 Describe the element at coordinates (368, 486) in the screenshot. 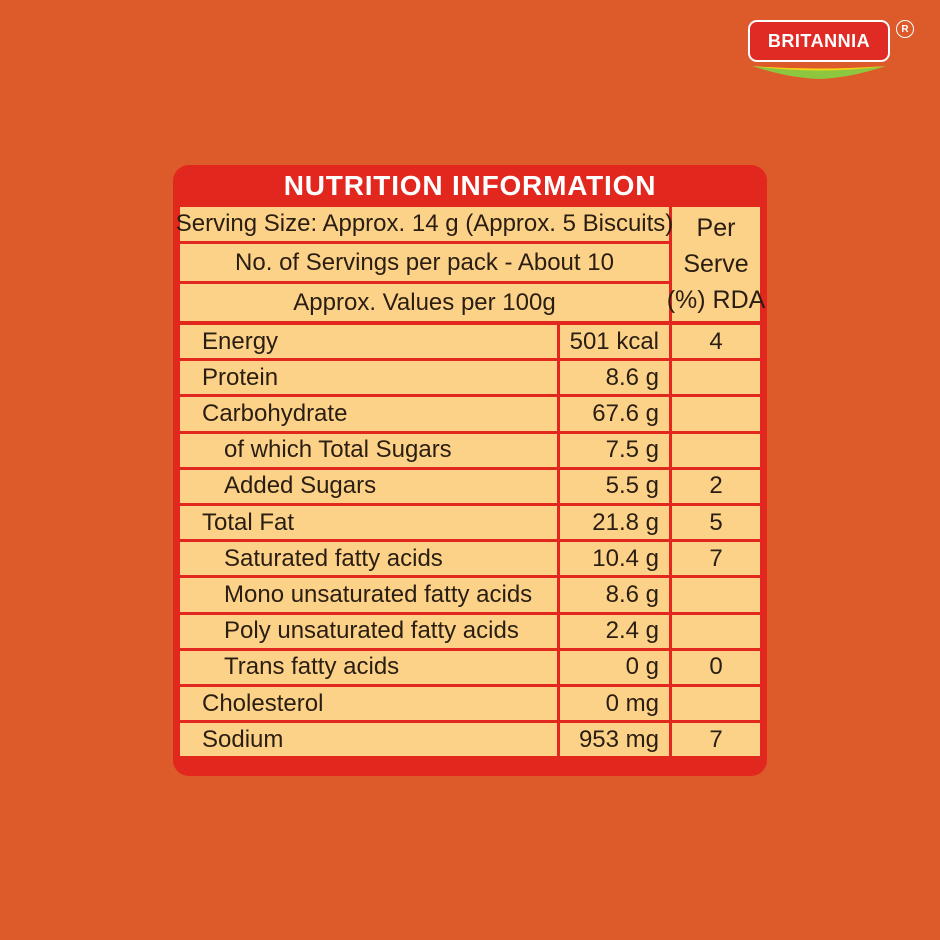

I see `nutrient-name: Added Sugars` at that location.